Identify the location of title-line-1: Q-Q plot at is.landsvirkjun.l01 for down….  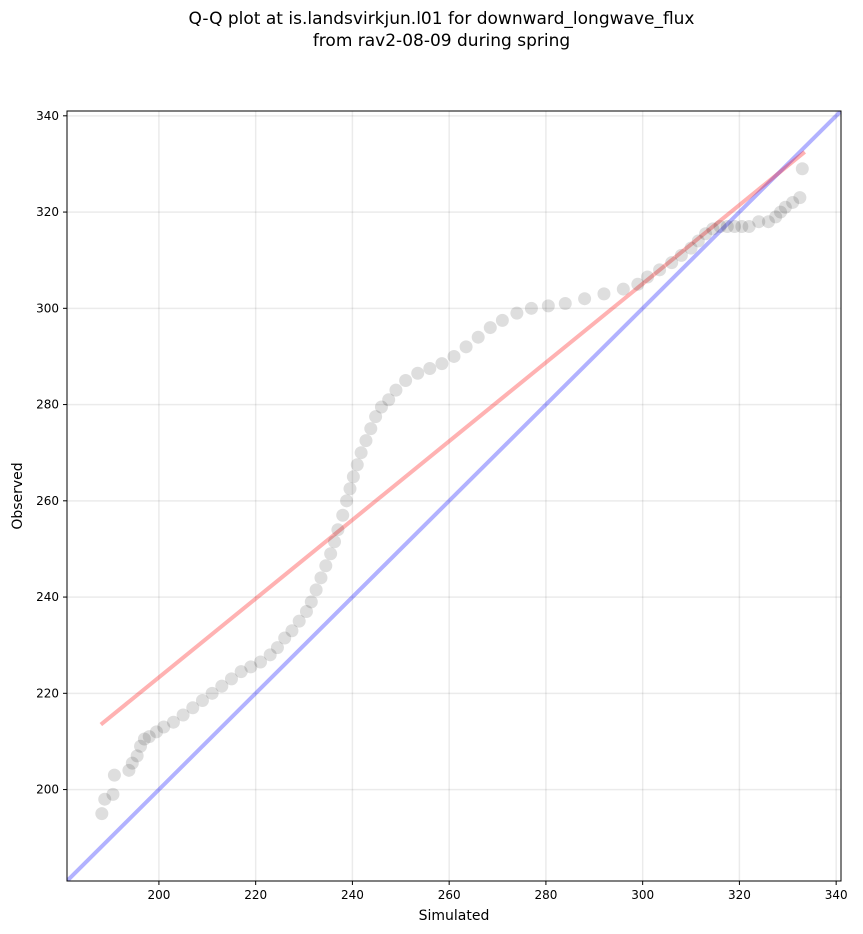
(441, 19).